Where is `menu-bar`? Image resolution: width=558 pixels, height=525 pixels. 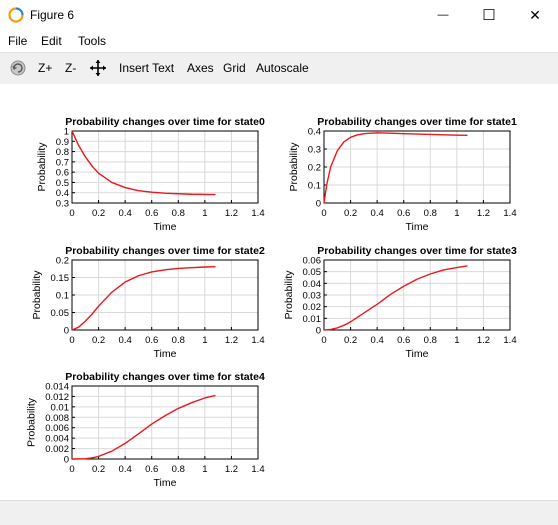 menu-bar is located at coordinates (279, 41).